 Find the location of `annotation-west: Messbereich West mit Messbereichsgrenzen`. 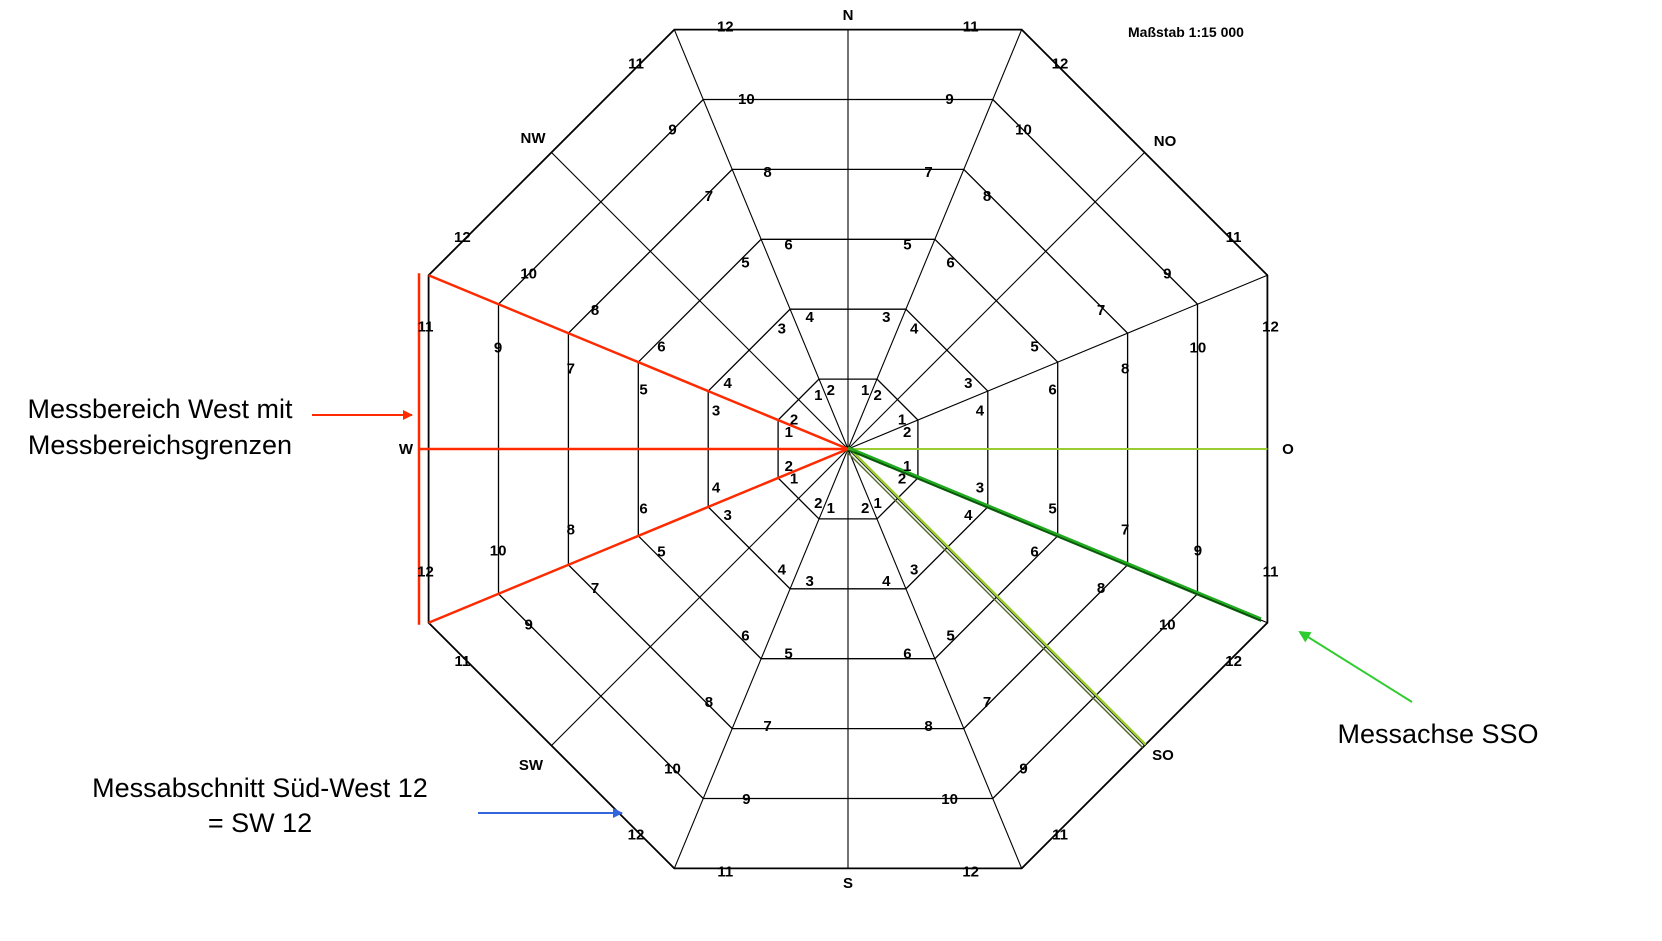

annotation-west: Messbereich West mit Messbereichsgrenzen is located at coordinates (220, 427).